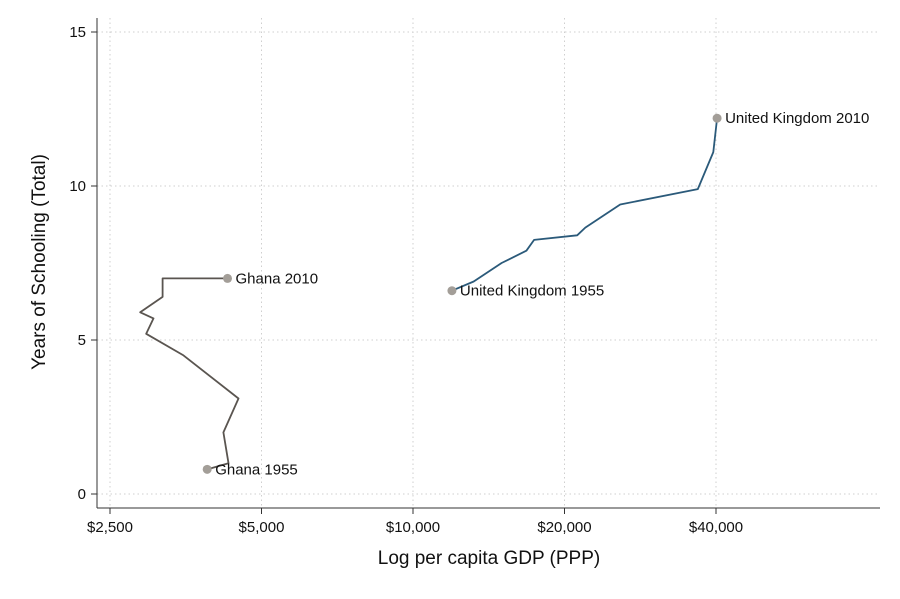 This screenshot has height=599, width=900. Describe the element at coordinates (564, 527) in the screenshot. I see `x-tick-label: $20,000` at that location.